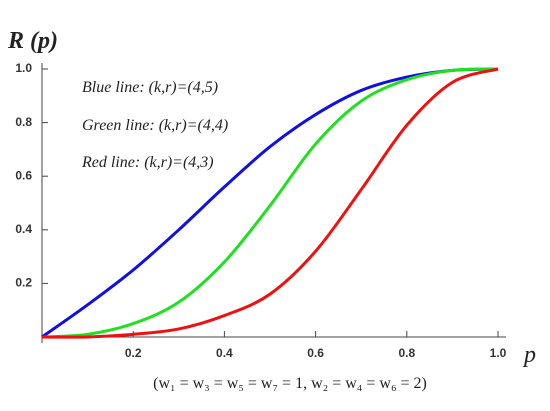 Image resolution: width=550 pixels, height=411 pixels. I want to click on x-tick-label: 0.4, so click(224, 353).